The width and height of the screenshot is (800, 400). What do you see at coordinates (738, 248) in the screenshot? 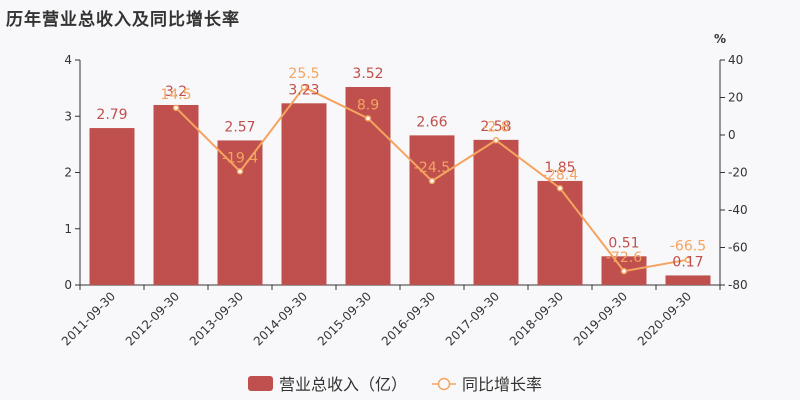
I see `y-right-tick-label: -60` at bounding box center [738, 248].